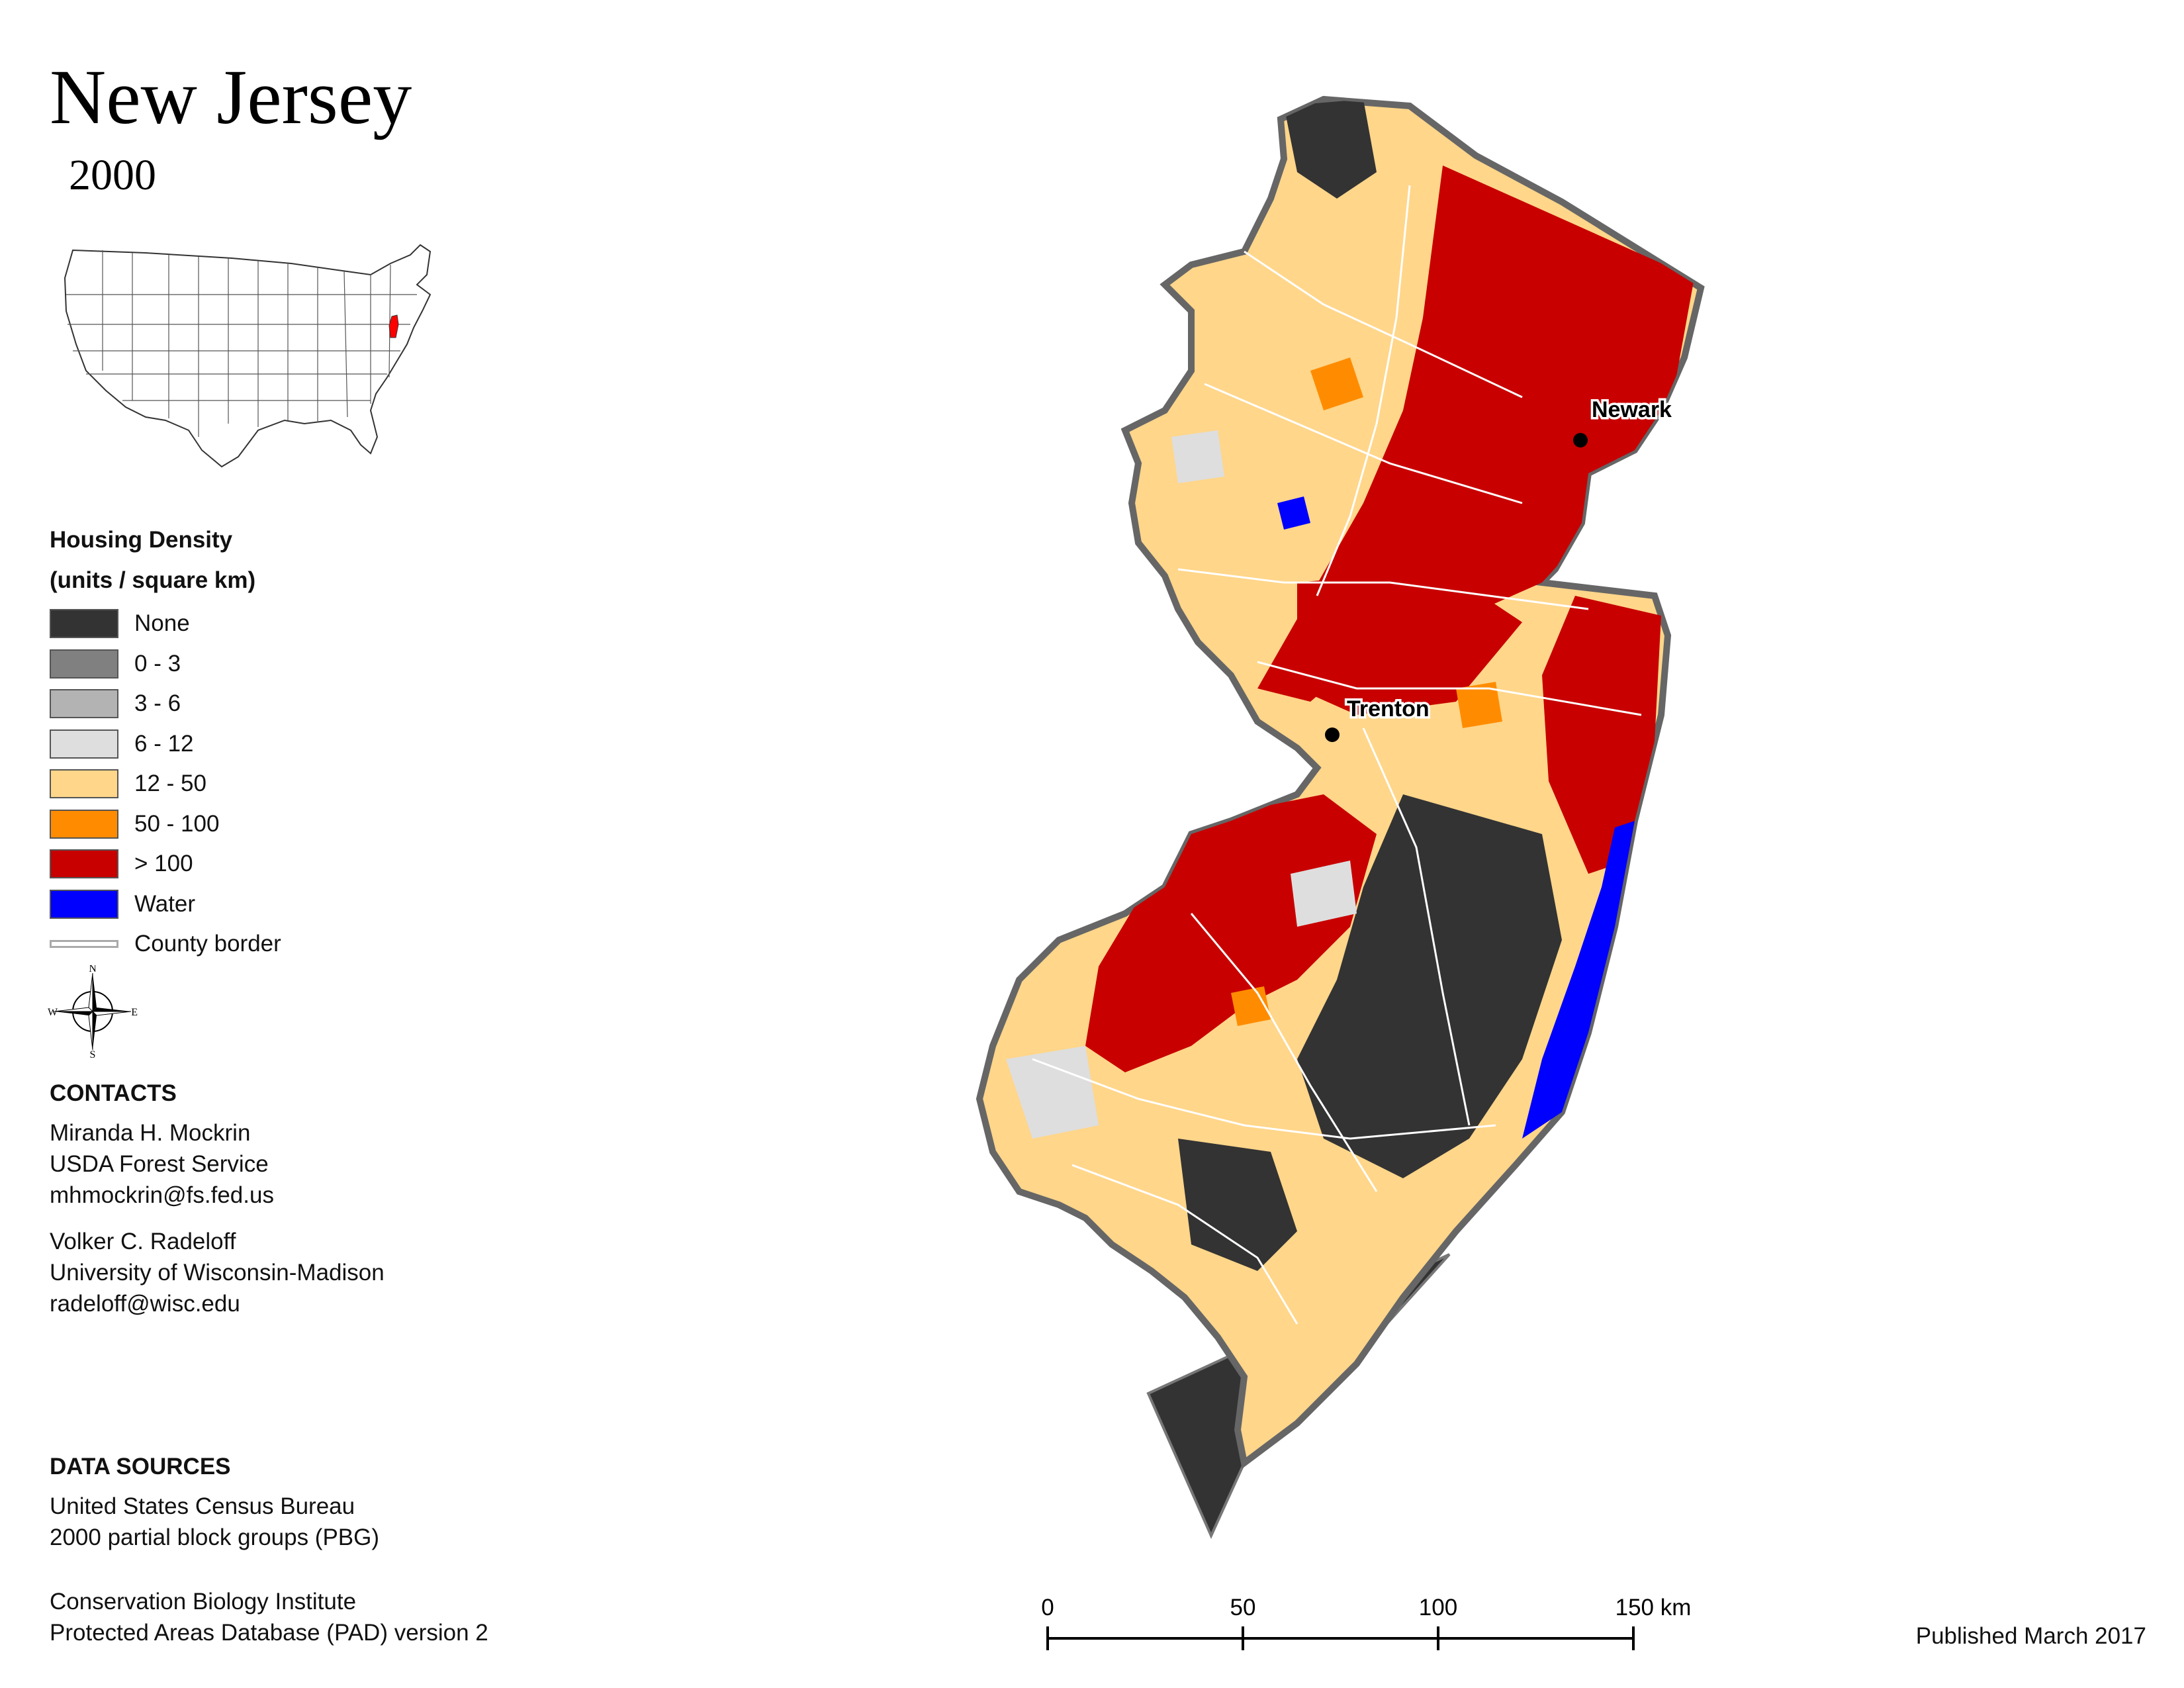  I want to click on data-source-line: Conservation Biology Institute, so click(203, 1602).